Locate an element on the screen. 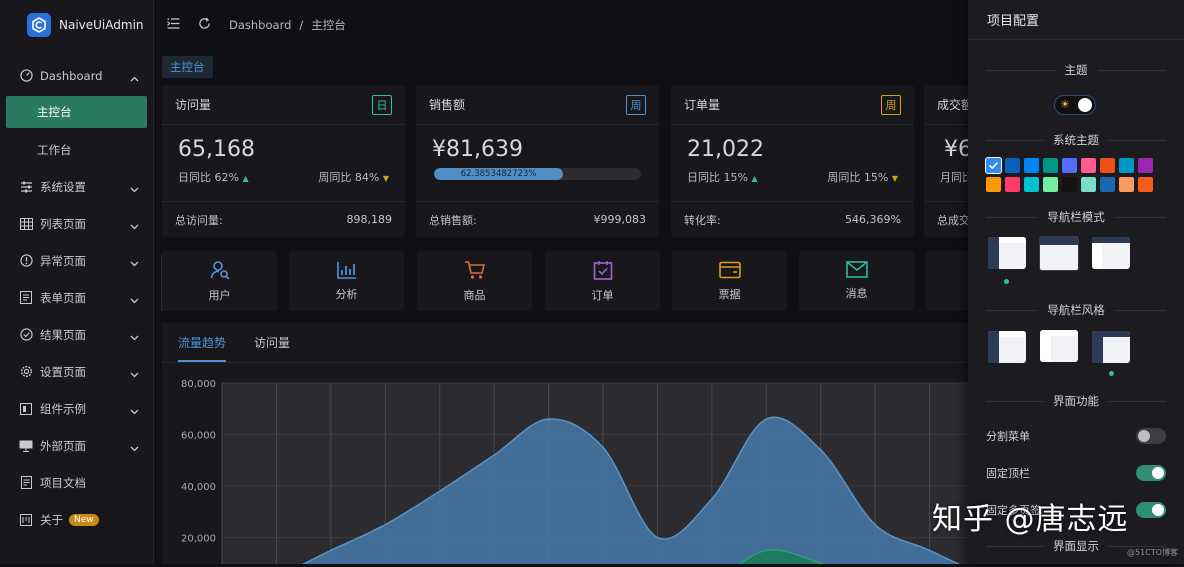 This screenshot has width=1184, height=567. sidebar-item-external-pages: 外部页面 is located at coordinates (76, 445).